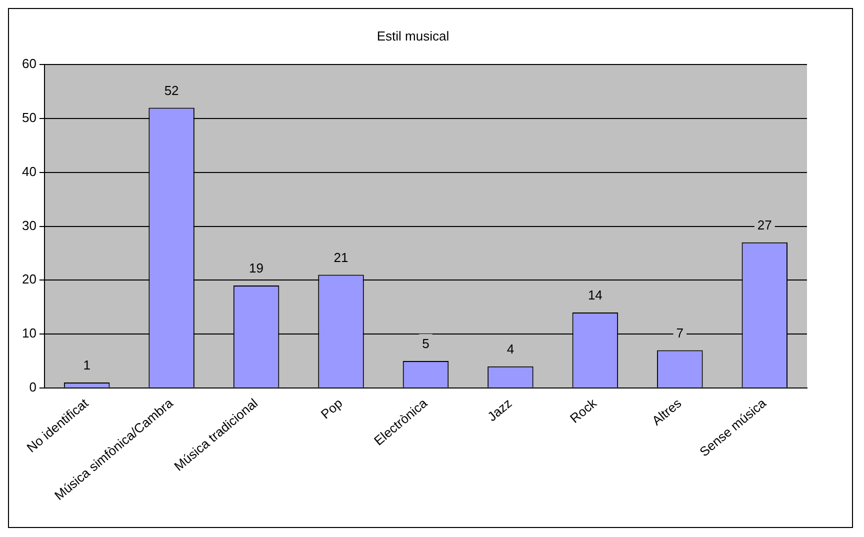 The height and width of the screenshot is (537, 864). What do you see at coordinates (332, 408) in the screenshot?
I see `x-tick-label: Pop` at bounding box center [332, 408].